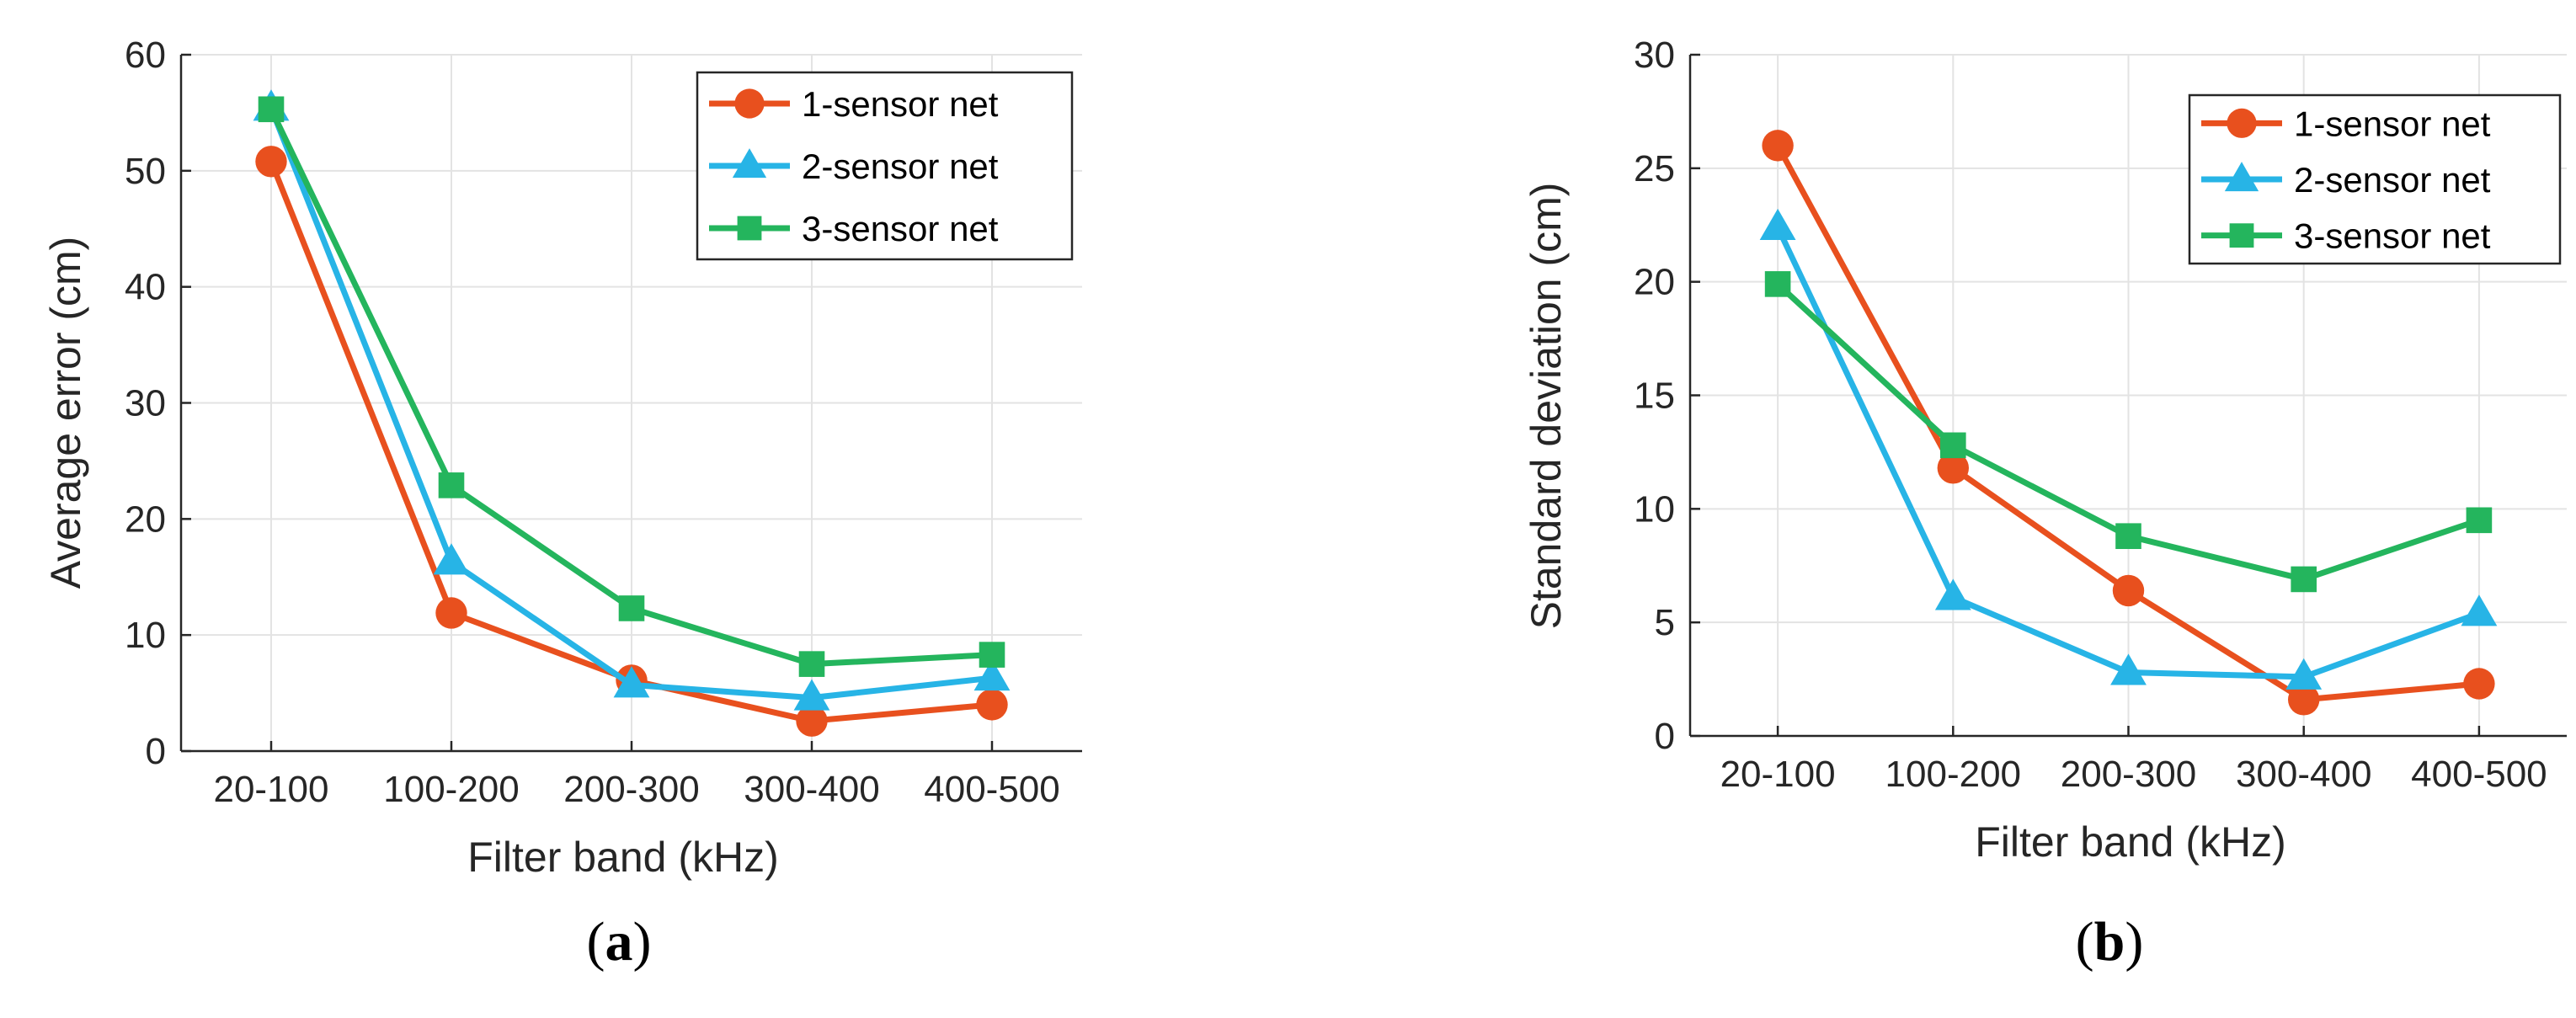 This screenshot has width=2576, height=1018. What do you see at coordinates (1665, 622) in the screenshot?
I see `y-tick-label: 5` at bounding box center [1665, 622].